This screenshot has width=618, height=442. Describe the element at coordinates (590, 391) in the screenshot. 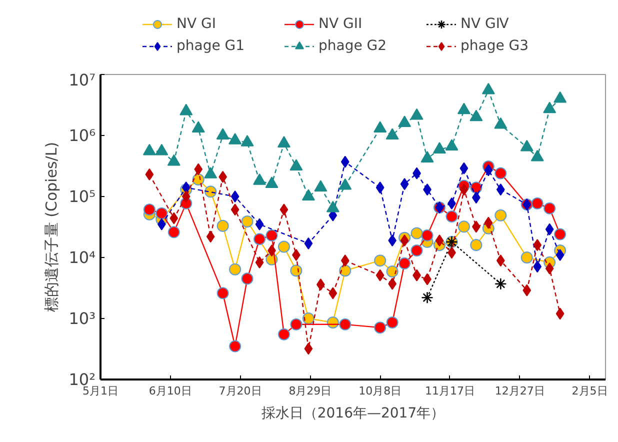

I see `x-tick-label: 2月5日` at that location.